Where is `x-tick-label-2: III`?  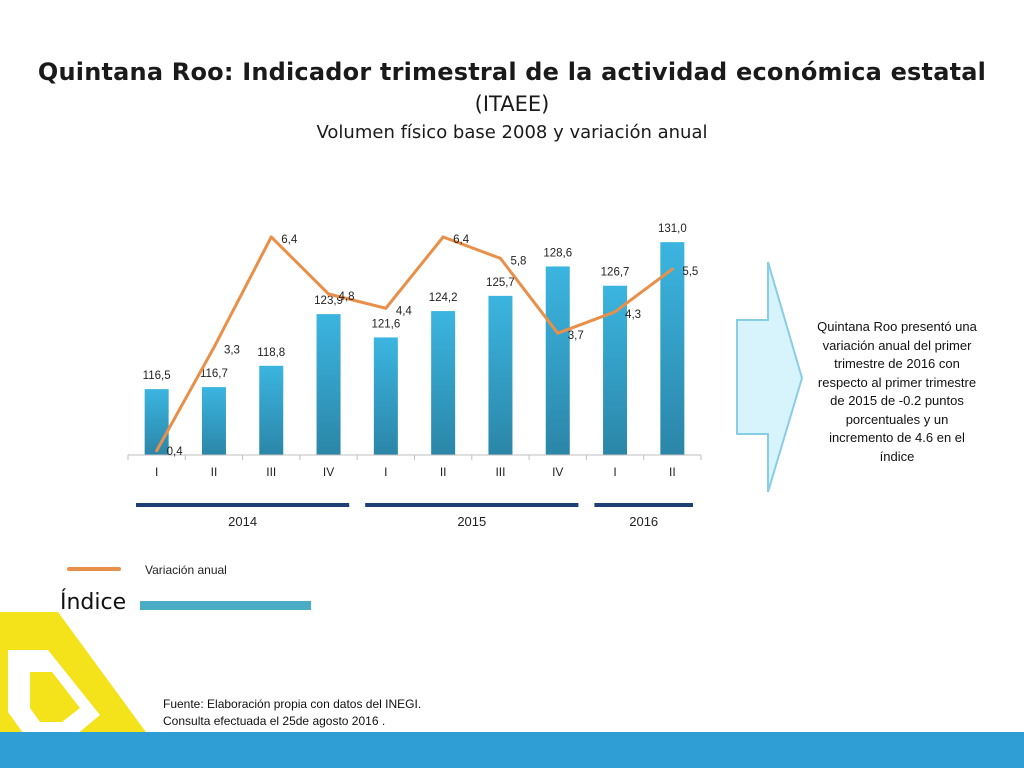 x-tick-label-2: III is located at coordinates (271, 472).